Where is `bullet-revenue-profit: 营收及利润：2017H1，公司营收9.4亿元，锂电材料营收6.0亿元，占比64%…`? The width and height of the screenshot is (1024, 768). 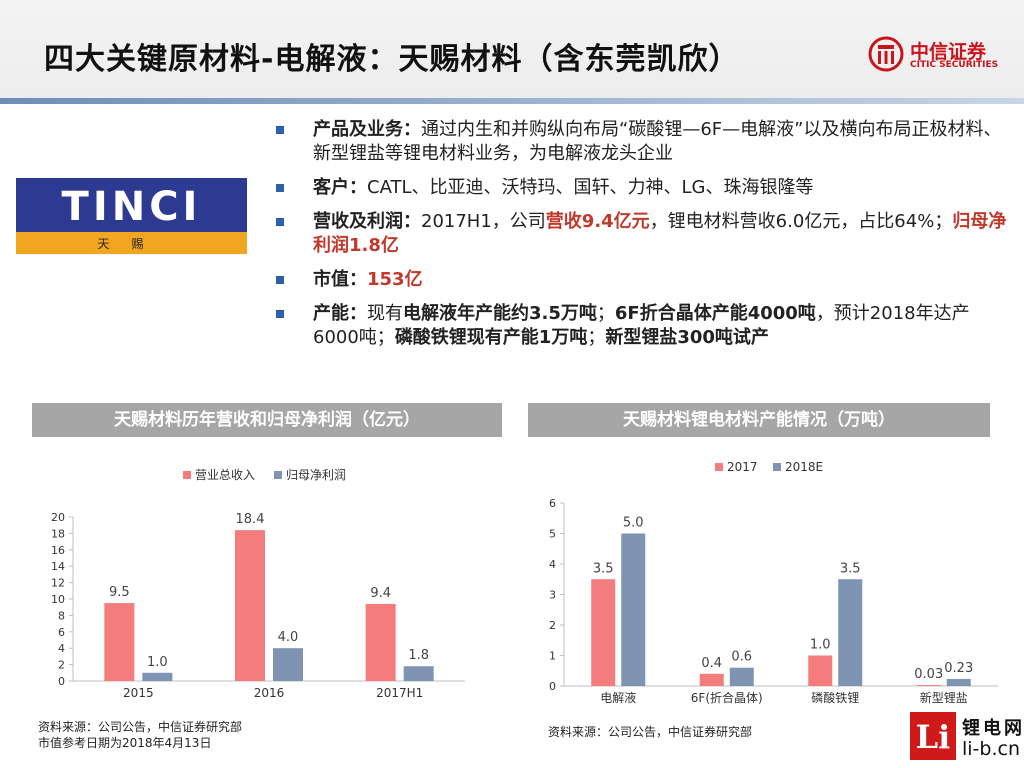 bullet-revenue-profit: 营收及利润：2017H1，公司营收9.4亿元，锂电材料营收6.0亿元，占比64%… is located at coordinates (642, 234).